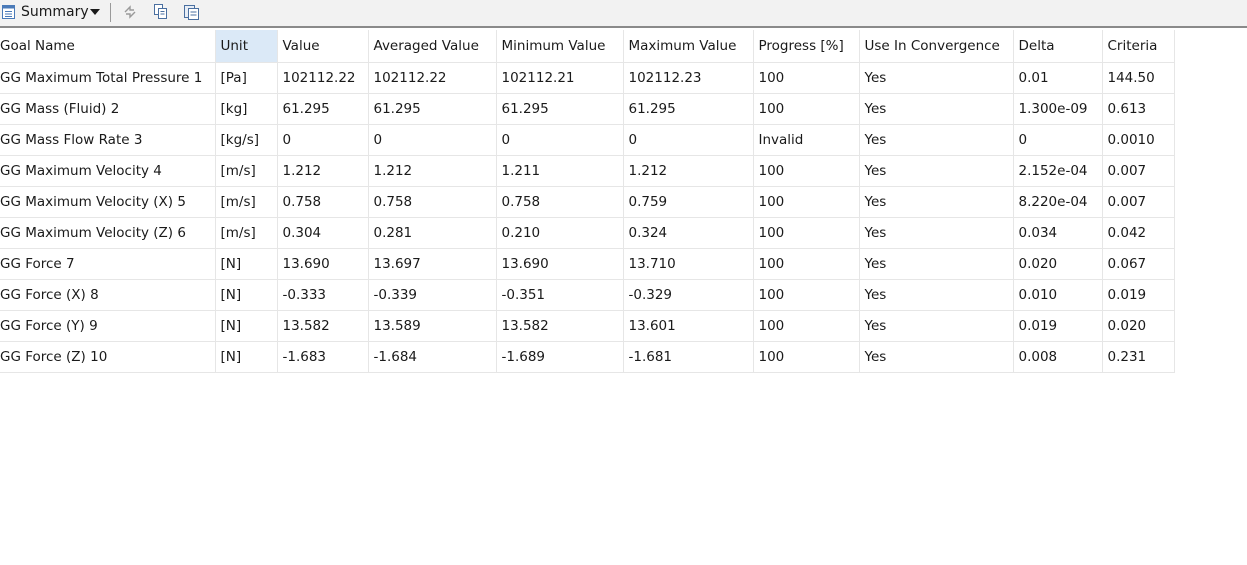 The width and height of the screenshot is (1247, 565). I want to click on table-cell: -1.683, so click(323, 357).